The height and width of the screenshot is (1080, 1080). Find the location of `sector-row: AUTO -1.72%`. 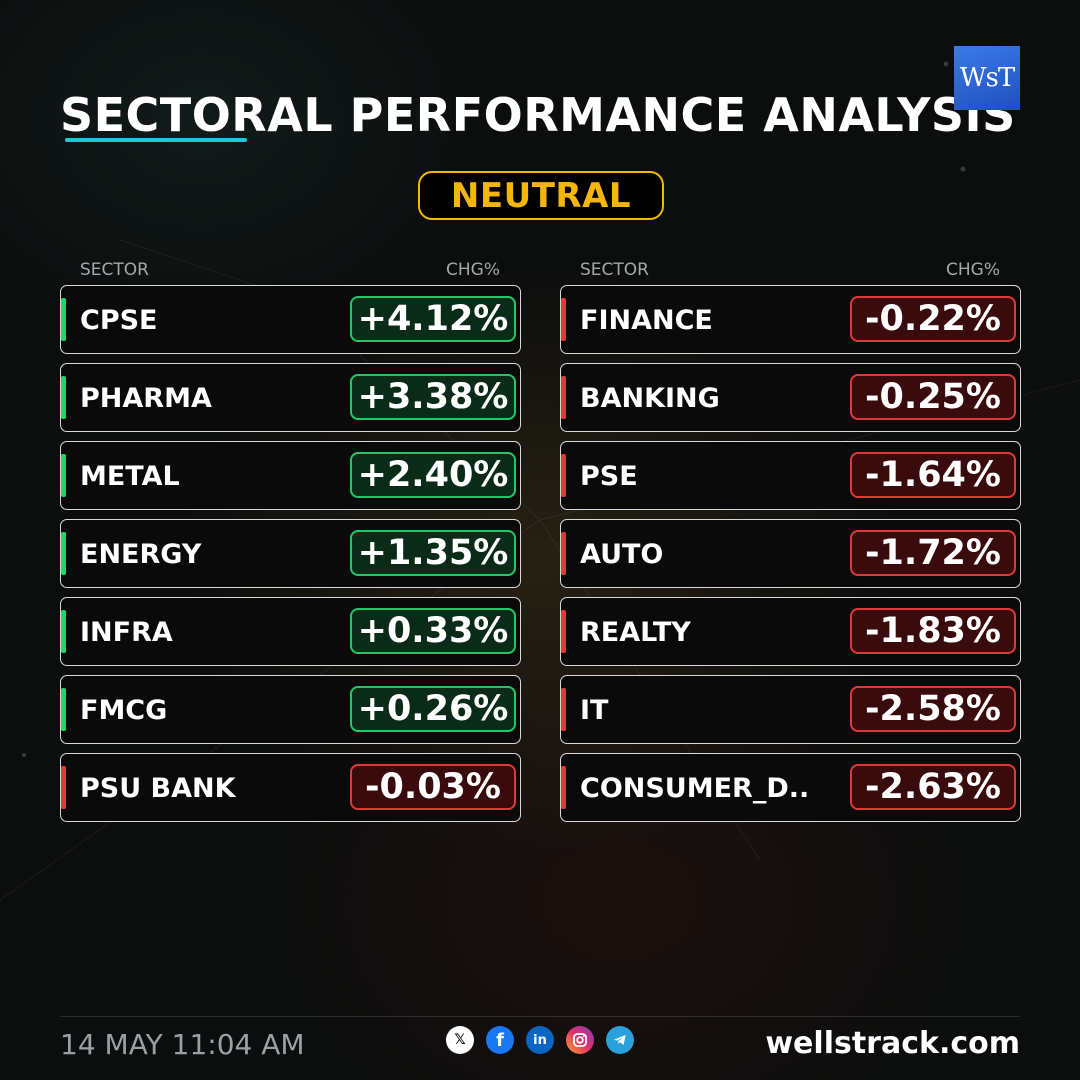

sector-row: AUTO -1.72% is located at coordinates (790, 553).